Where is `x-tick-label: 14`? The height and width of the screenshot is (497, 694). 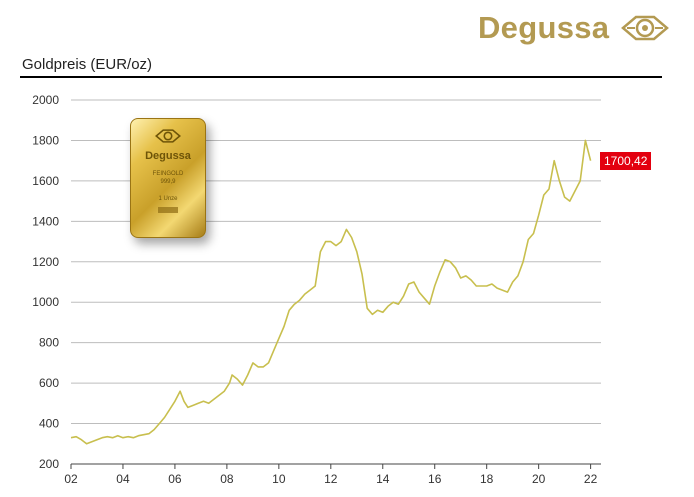
x-tick-label: 14 is located at coordinates (383, 479).